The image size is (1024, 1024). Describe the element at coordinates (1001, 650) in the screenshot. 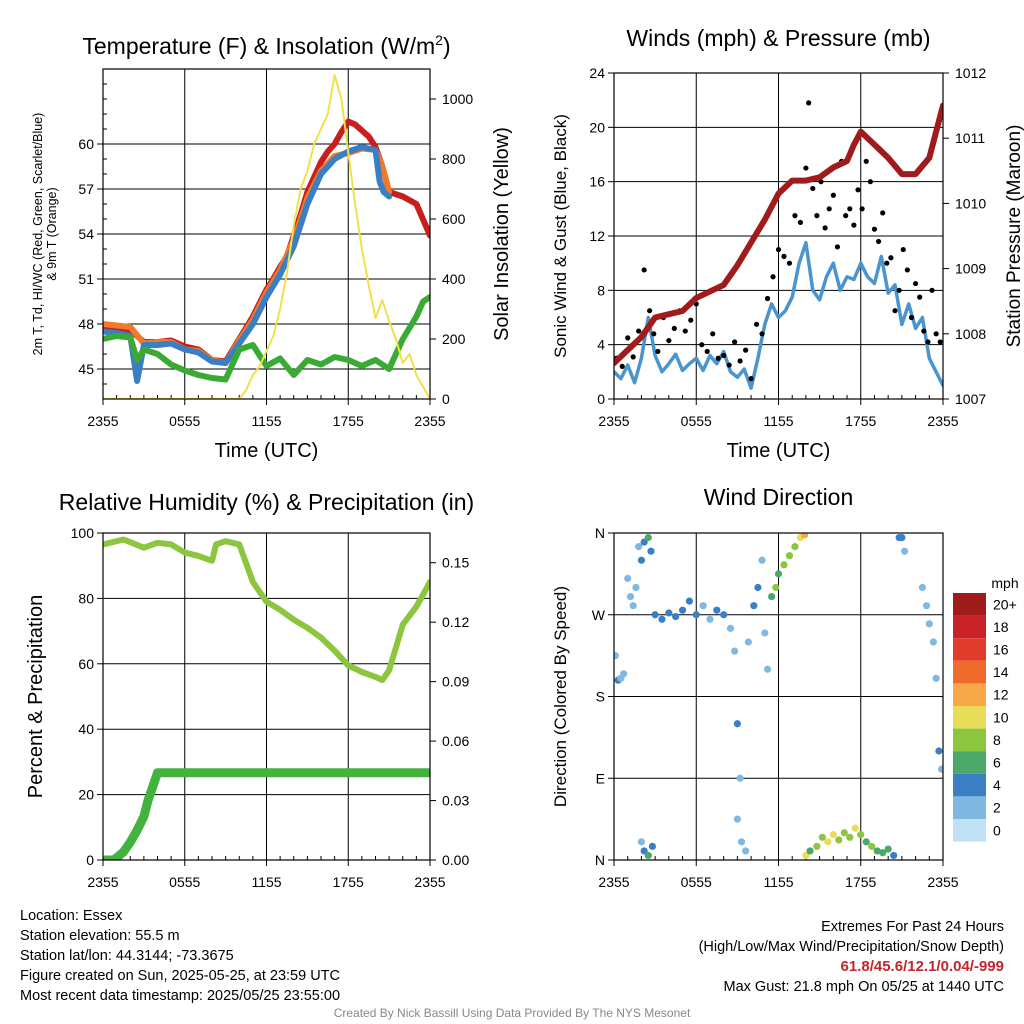

I see `legend-label: 16` at that location.